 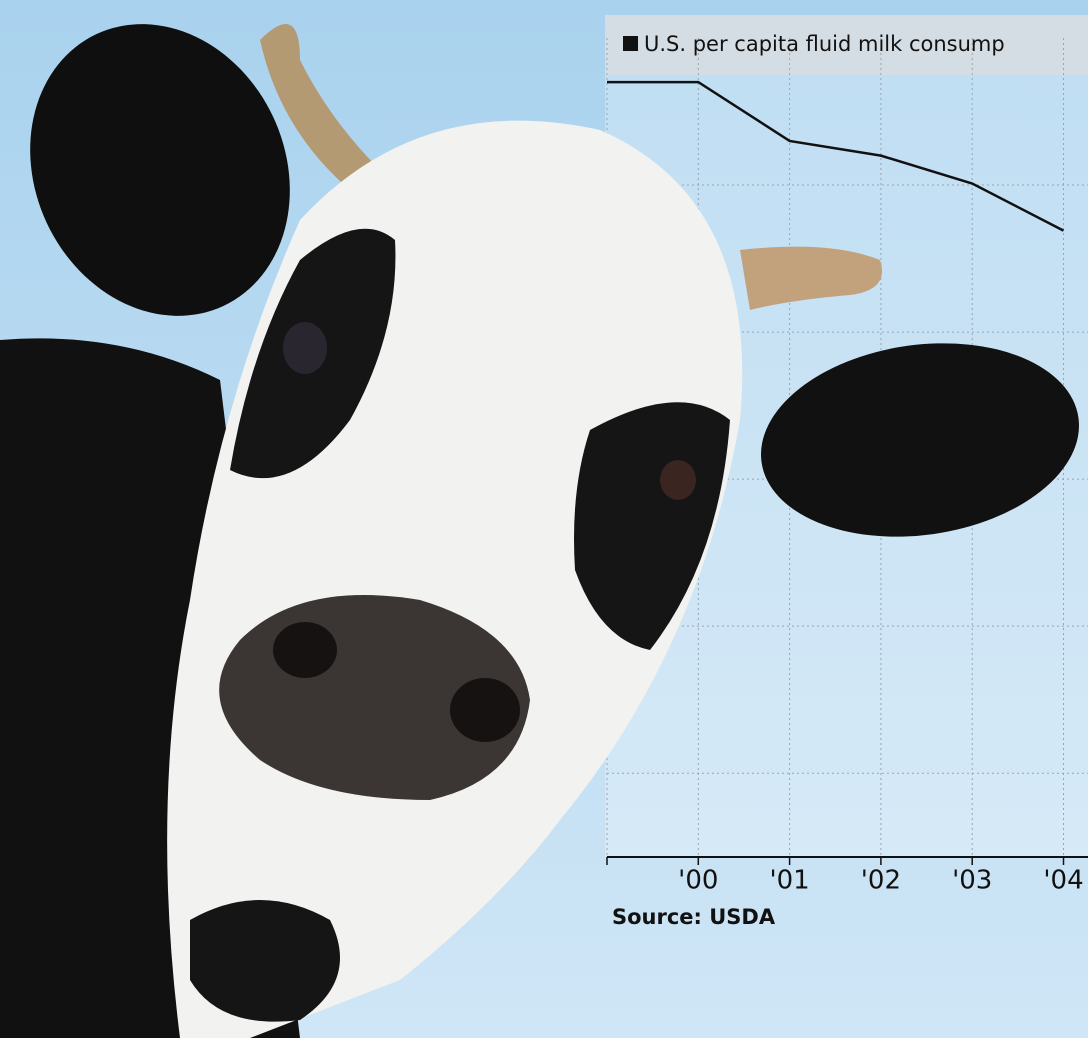 What do you see at coordinates (485, 710) in the screenshot?
I see `cow-nostril-right` at bounding box center [485, 710].